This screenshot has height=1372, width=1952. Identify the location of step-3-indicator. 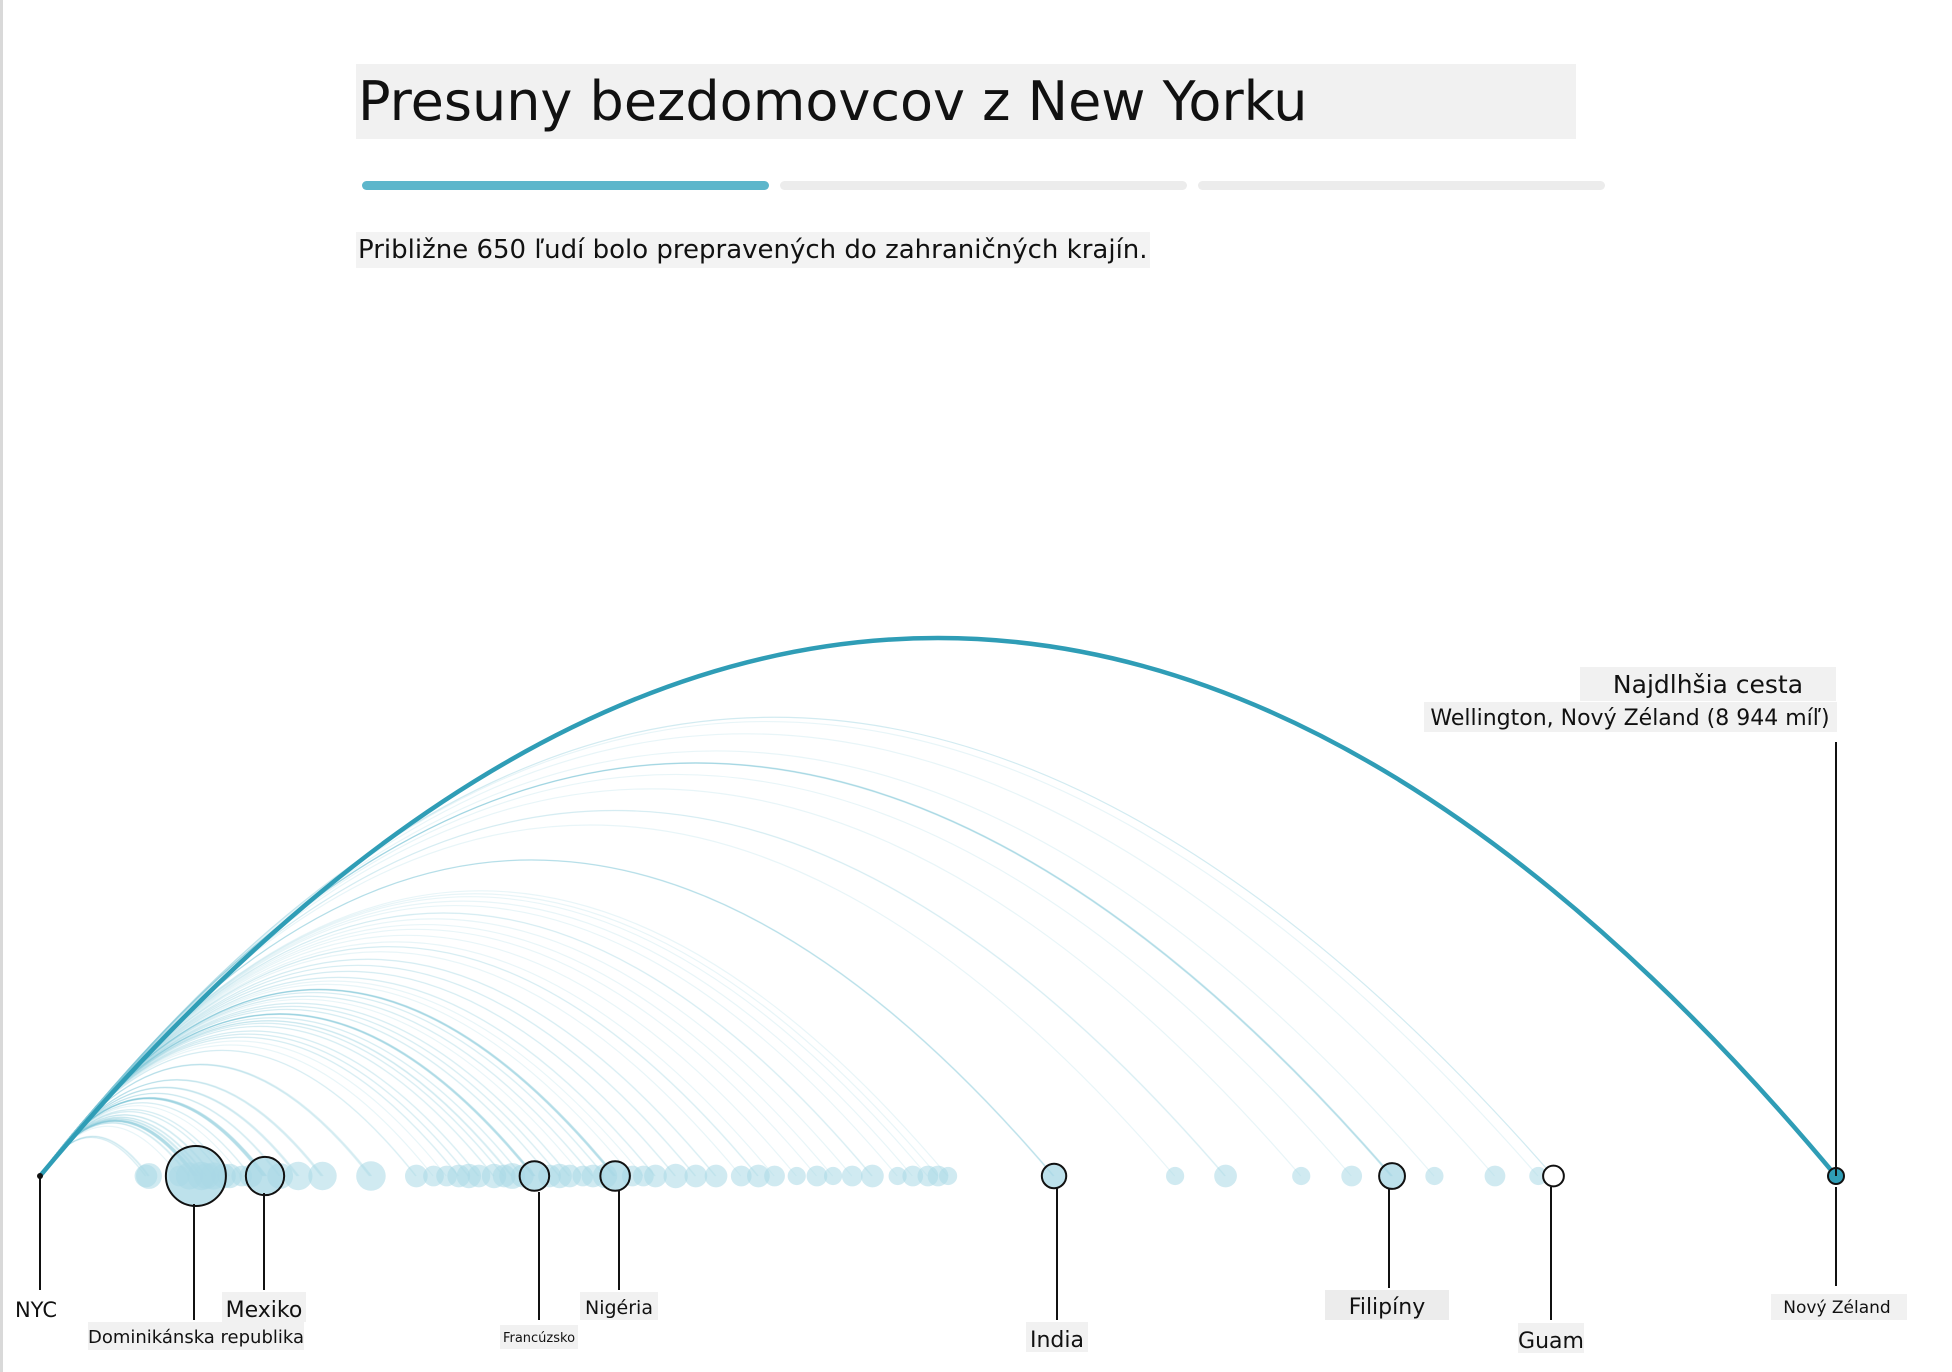
(1401, 185).